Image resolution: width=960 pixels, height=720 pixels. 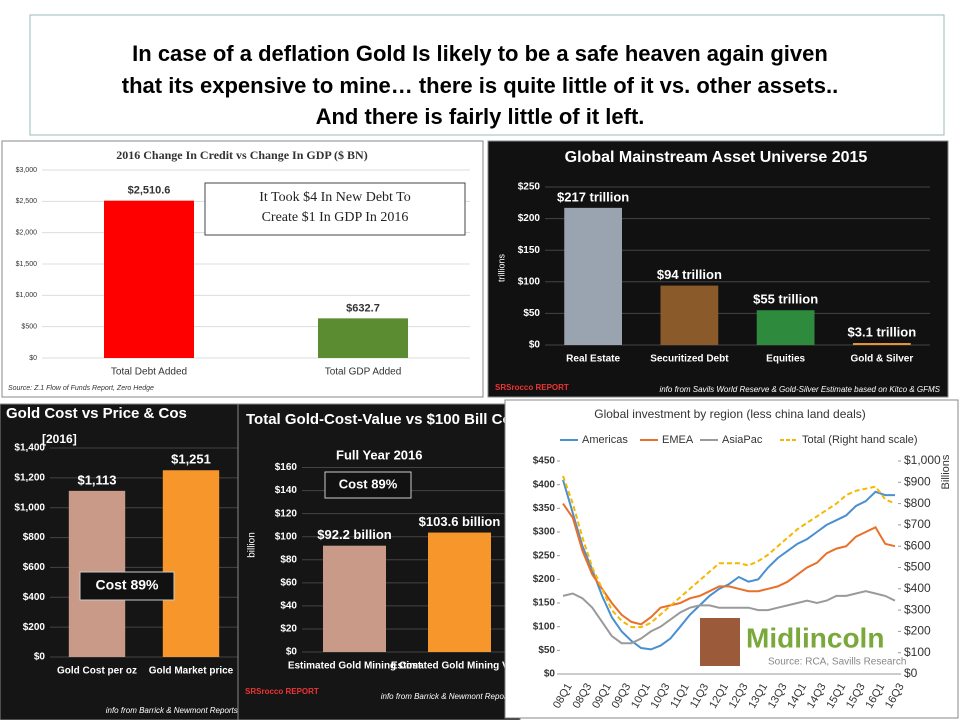 What do you see at coordinates (96, 413) in the screenshot?
I see `chart-title: Gold Cost vs Price & Cos` at bounding box center [96, 413].